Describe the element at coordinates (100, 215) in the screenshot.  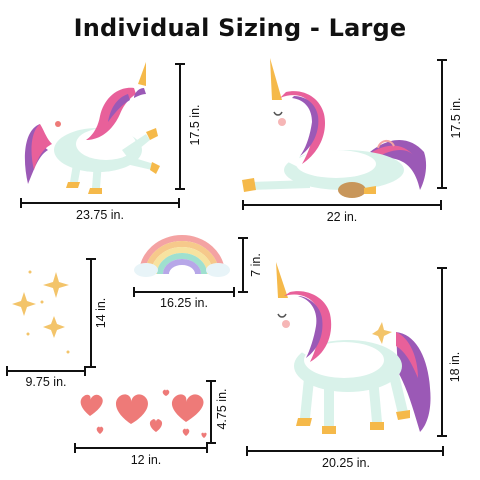
I see `width-label: 23.75 in.` at that location.